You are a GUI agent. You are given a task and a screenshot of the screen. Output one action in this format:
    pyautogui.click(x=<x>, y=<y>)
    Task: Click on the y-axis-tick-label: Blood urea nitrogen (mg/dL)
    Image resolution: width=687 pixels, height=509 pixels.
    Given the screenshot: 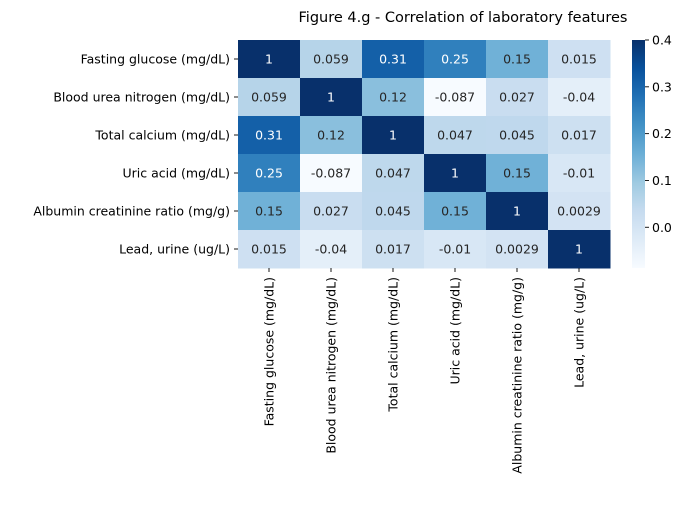 What is the action you would take?
    pyautogui.click(x=141, y=97)
    